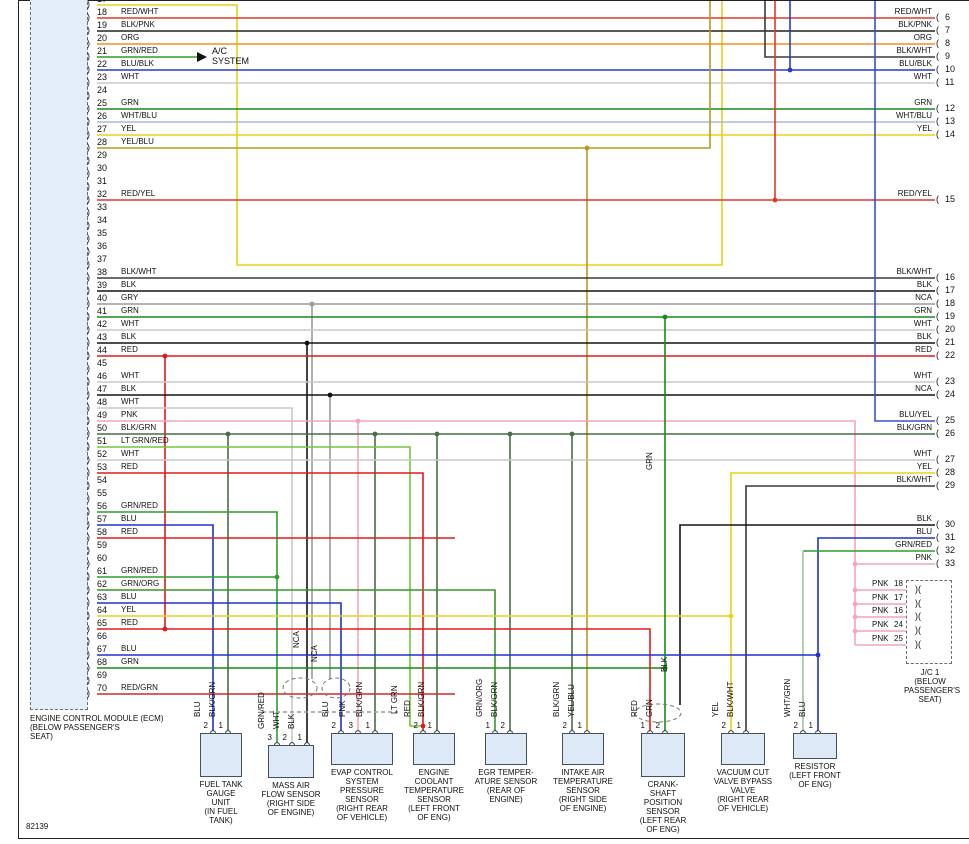 This screenshot has width=969, height=844. Describe the element at coordinates (102, 623) in the screenshot. I see `ecm-pin-number: 65` at that location.